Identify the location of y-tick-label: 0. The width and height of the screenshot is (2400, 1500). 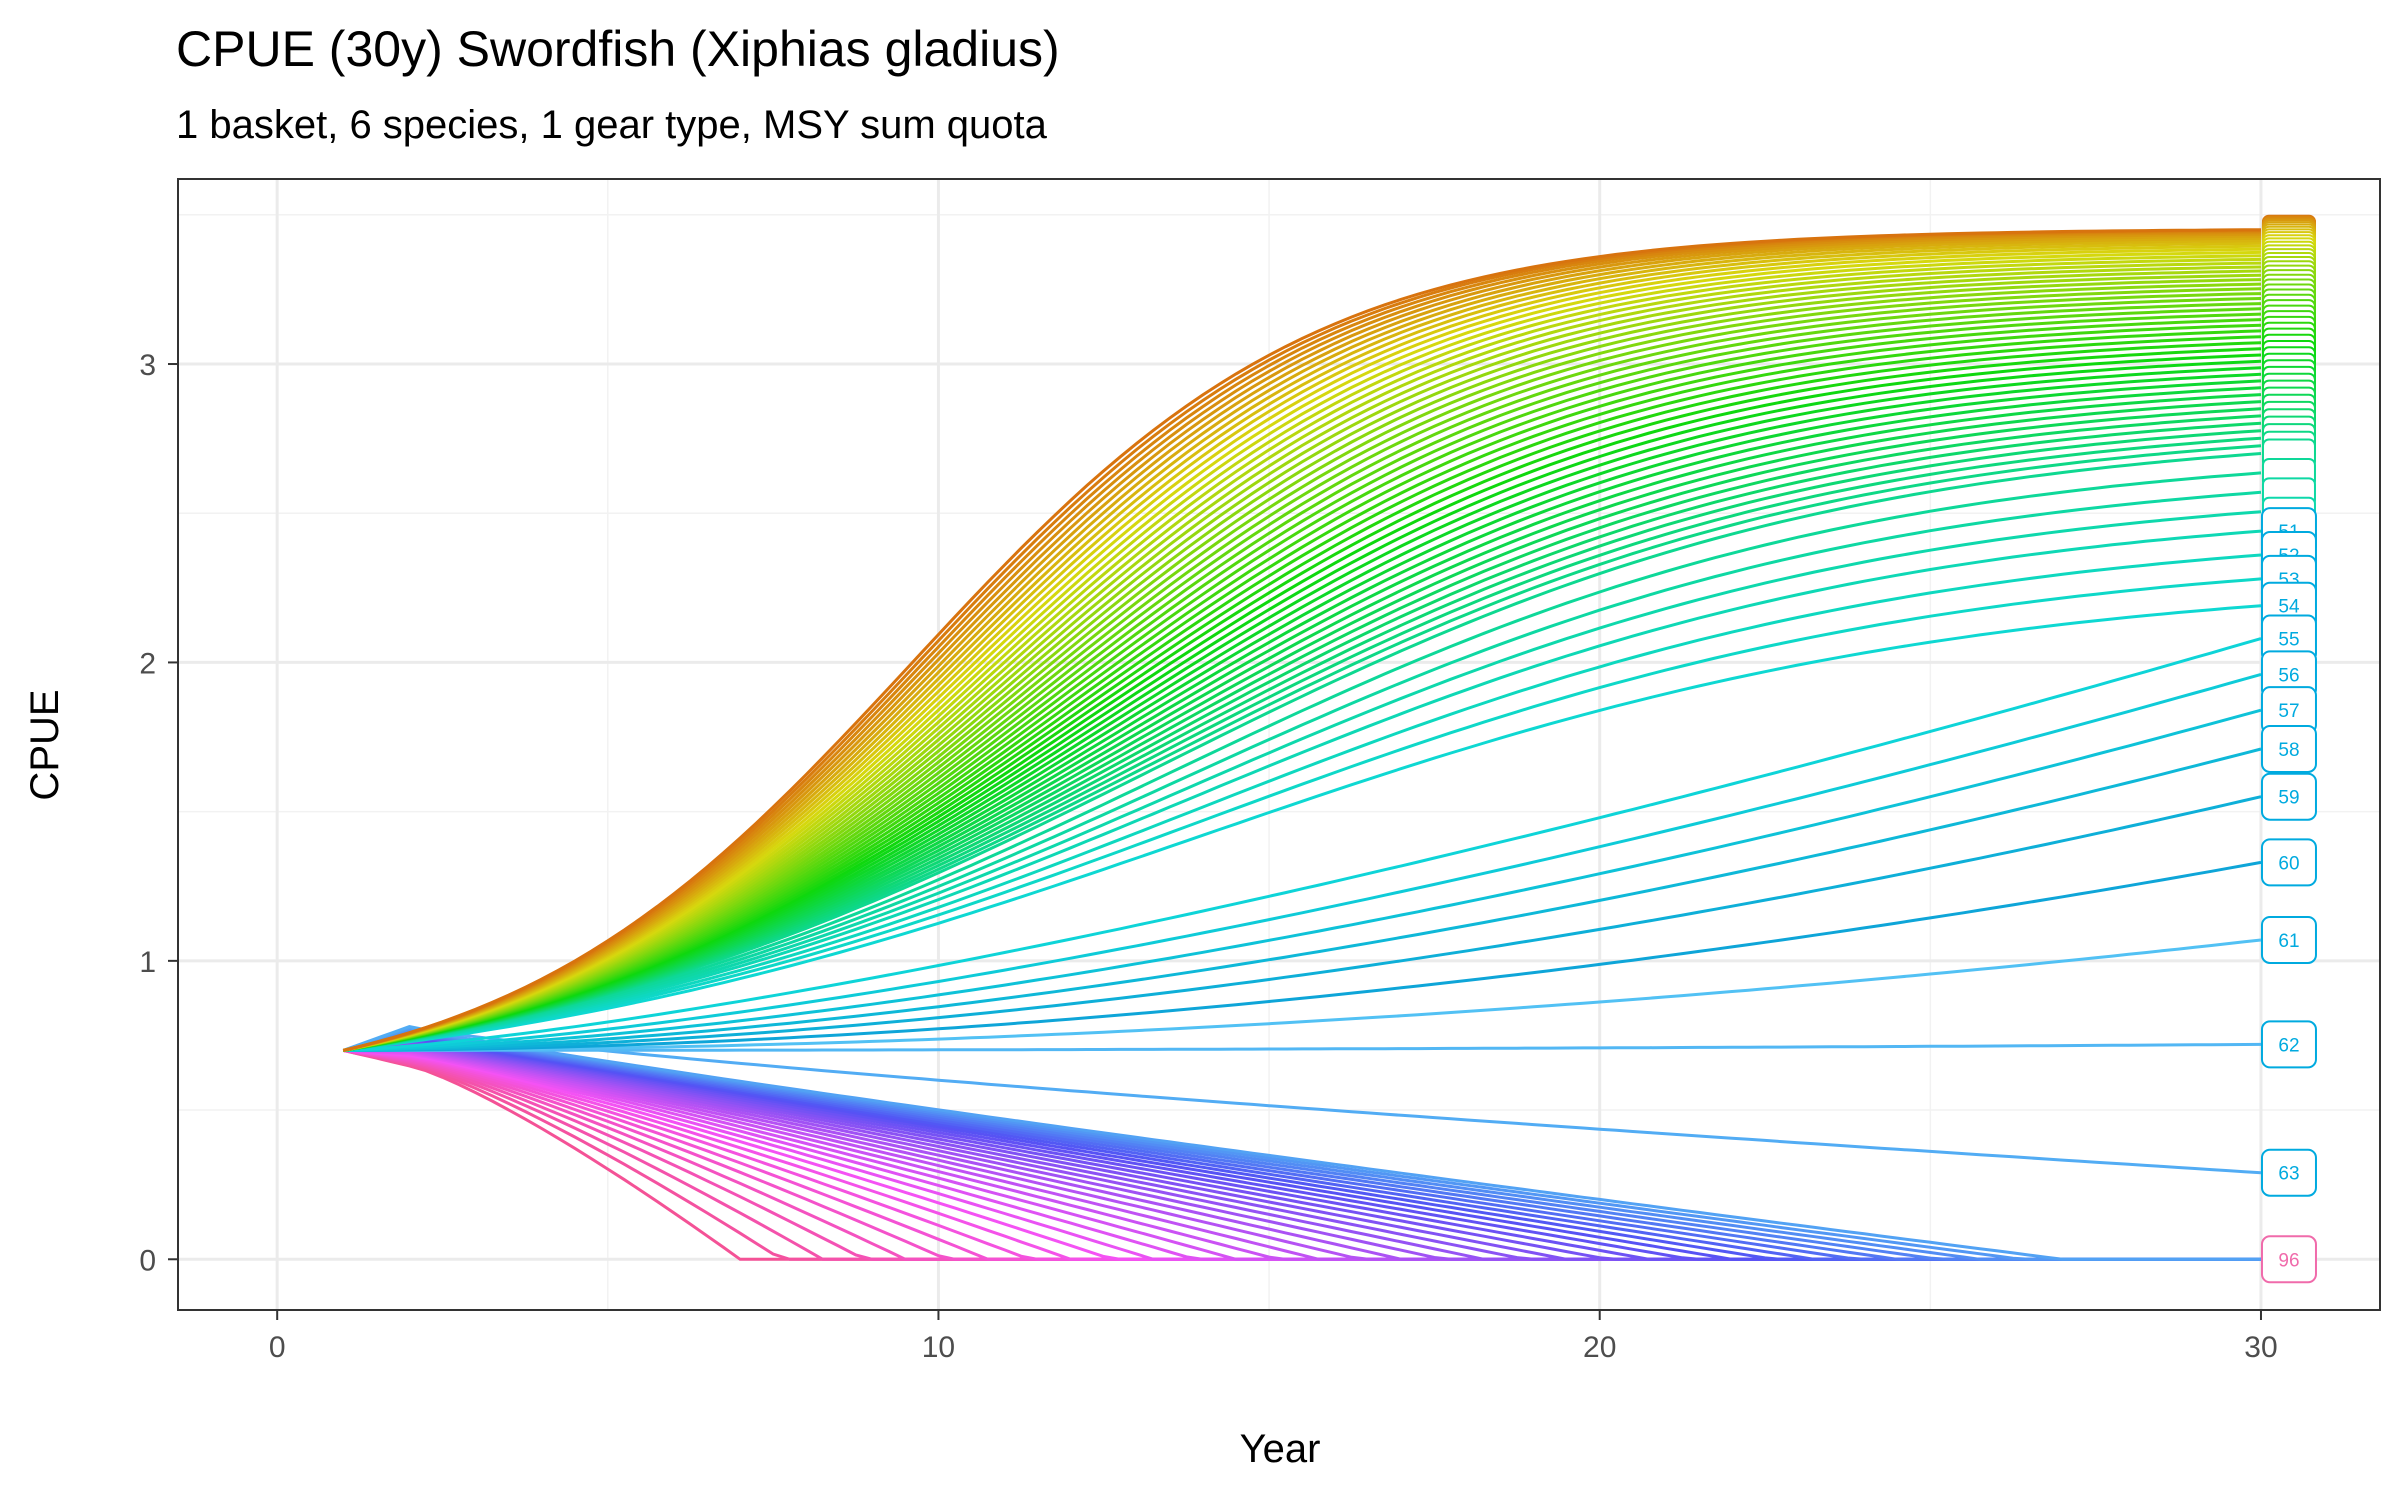
(147, 1260).